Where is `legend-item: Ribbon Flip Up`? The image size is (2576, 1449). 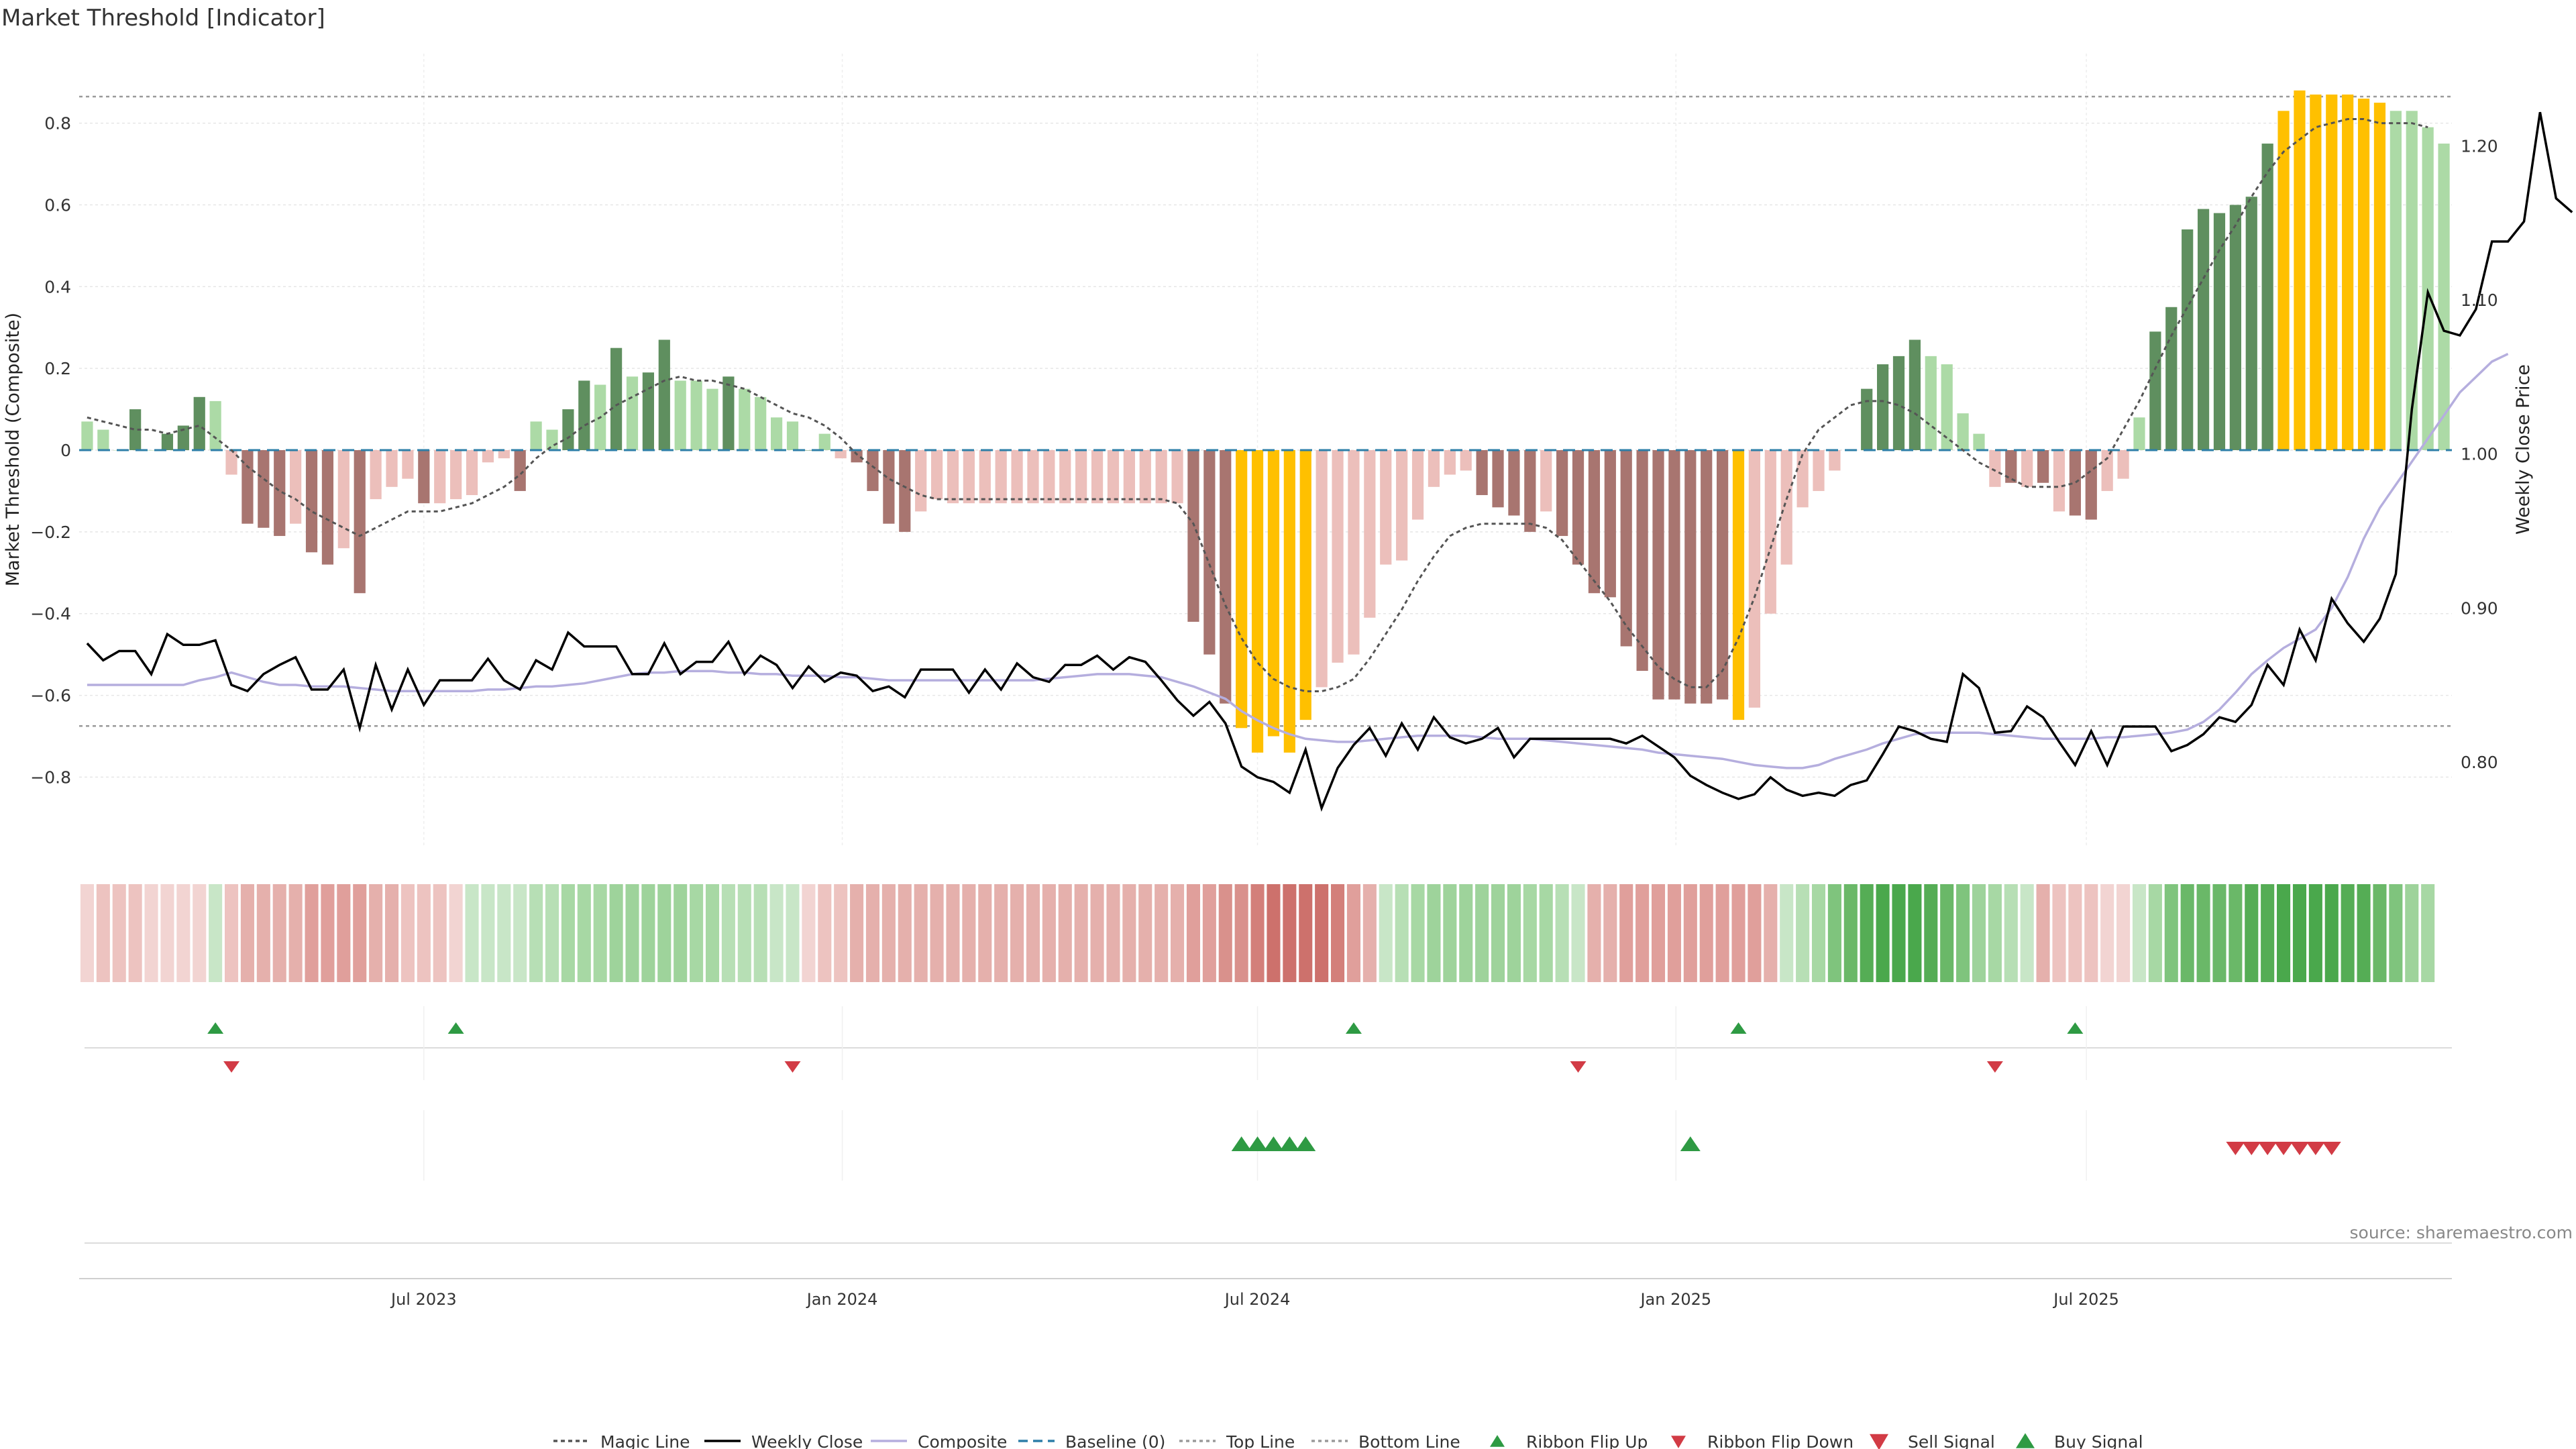 legend-item: Ribbon Flip Up is located at coordinates (1569, 1440).